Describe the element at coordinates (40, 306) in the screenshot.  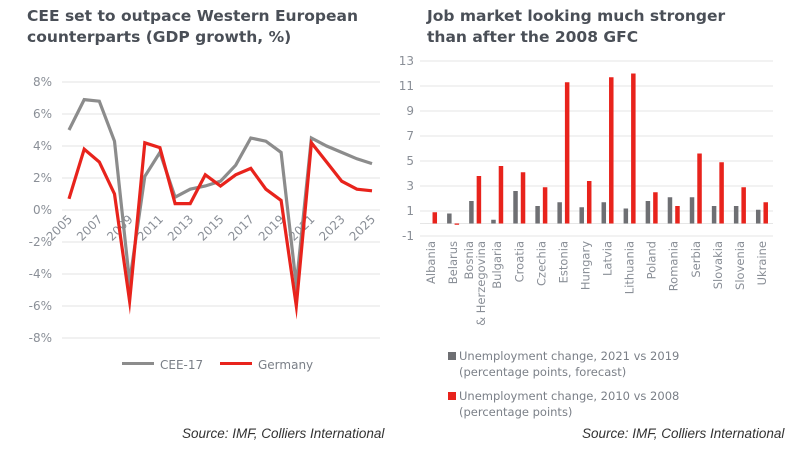
I see `y-tick-label: -6%` at that location.